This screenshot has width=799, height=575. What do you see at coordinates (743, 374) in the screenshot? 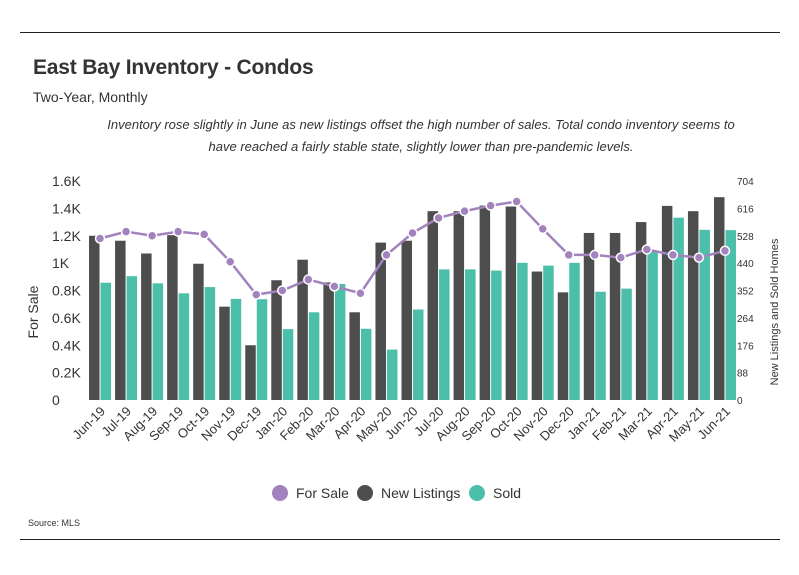
I see `right-tick-label: 88` at bounding box center [743, 374].